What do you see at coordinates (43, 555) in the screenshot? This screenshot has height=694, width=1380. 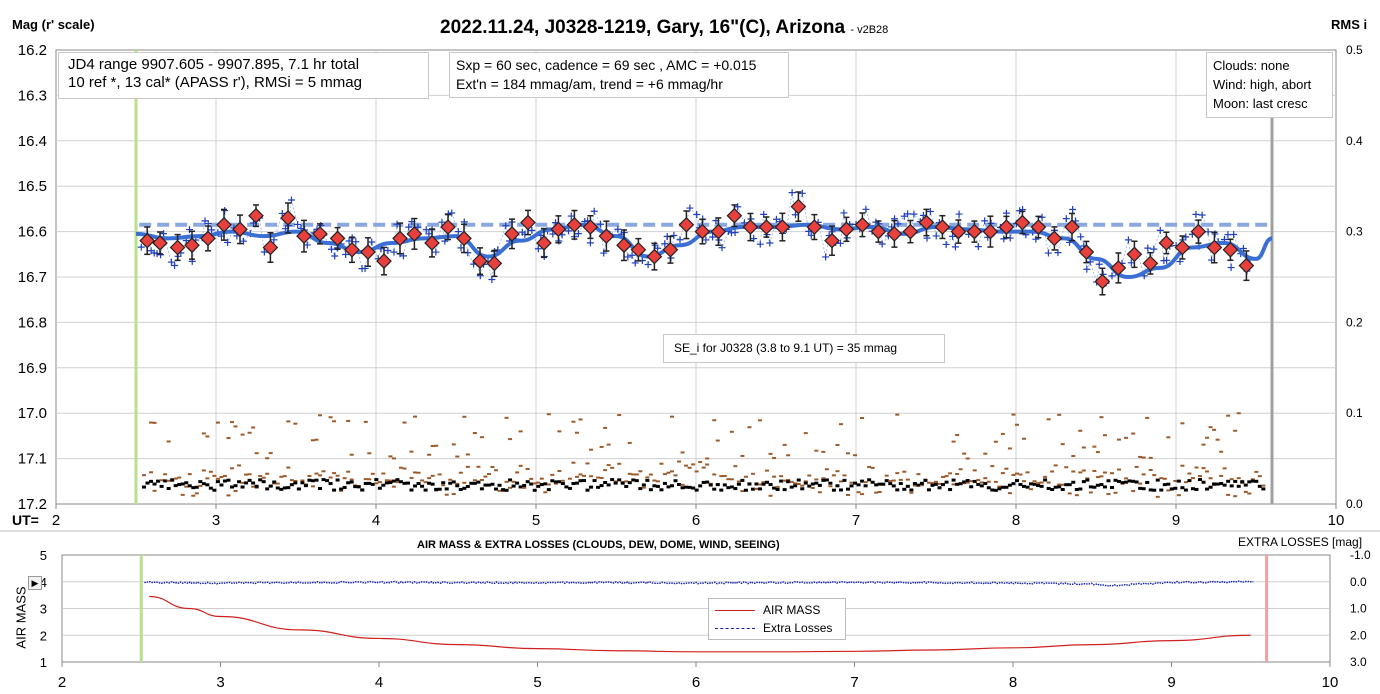 I see `airmass-tick-label: 5` at bounding box center [43, 555].